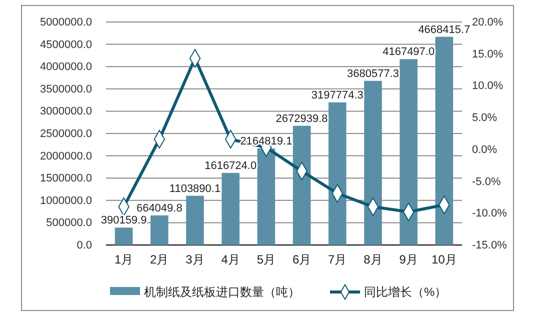 This screenshot has height=320, width=558. I want to click on x-tick-label: 9月, so click(408, 259).